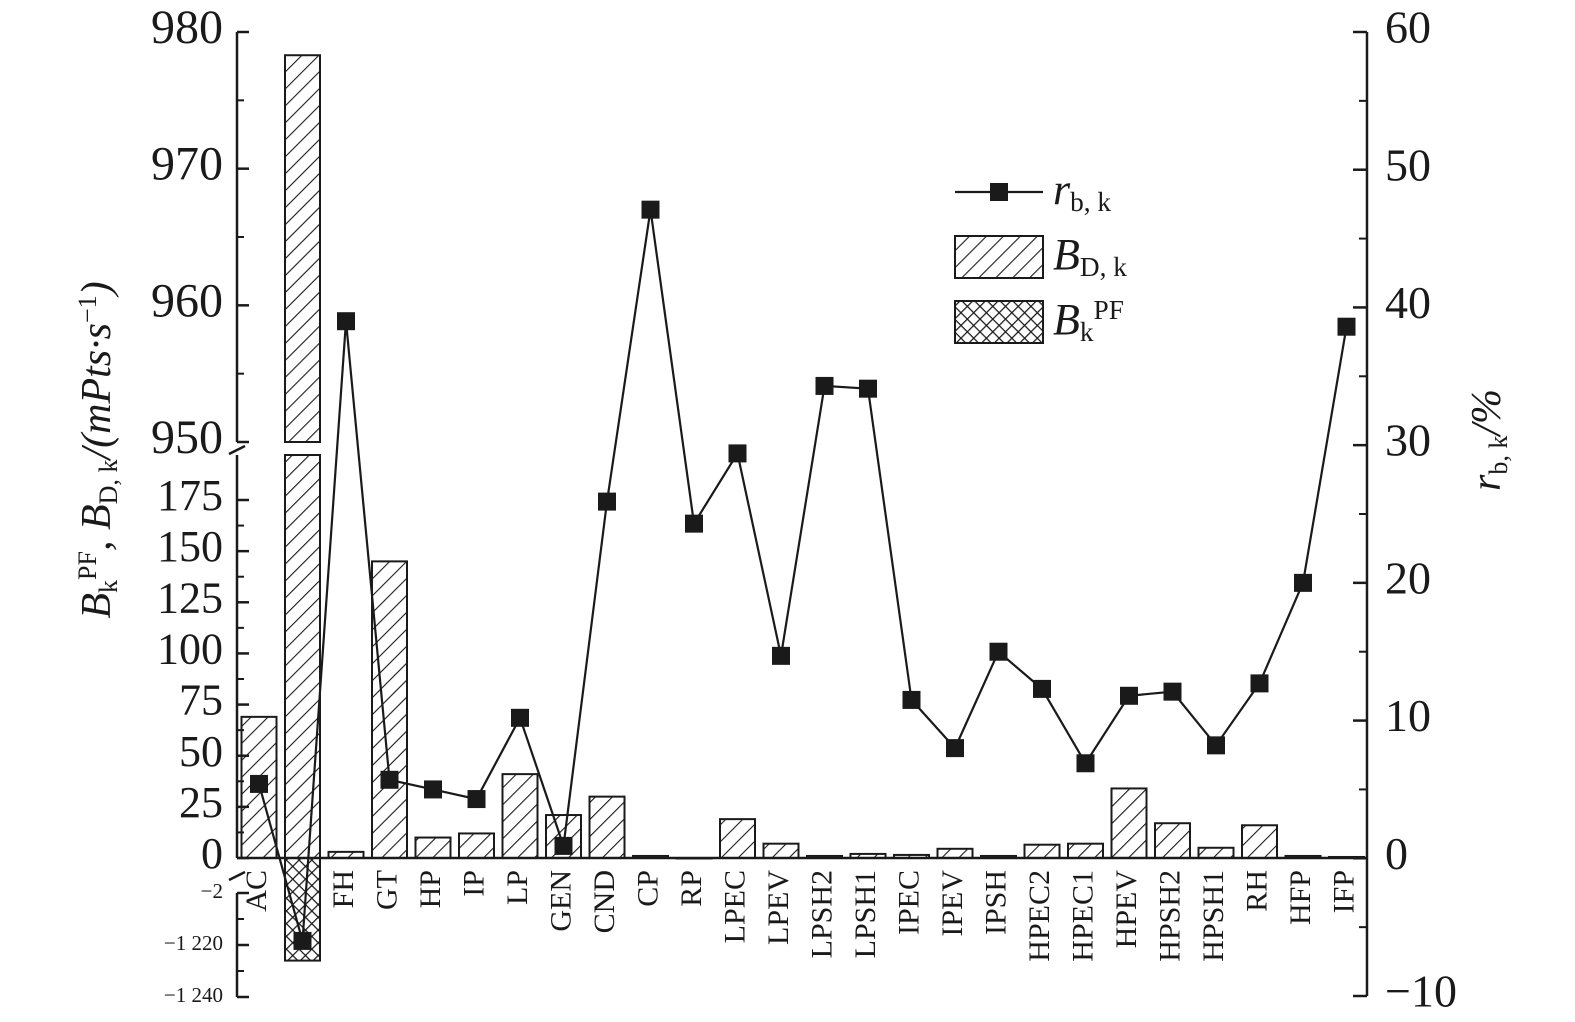  Describe the element at coordinates (212, 853) in the screenshot. I see `y-tick-label: 0` at that location.